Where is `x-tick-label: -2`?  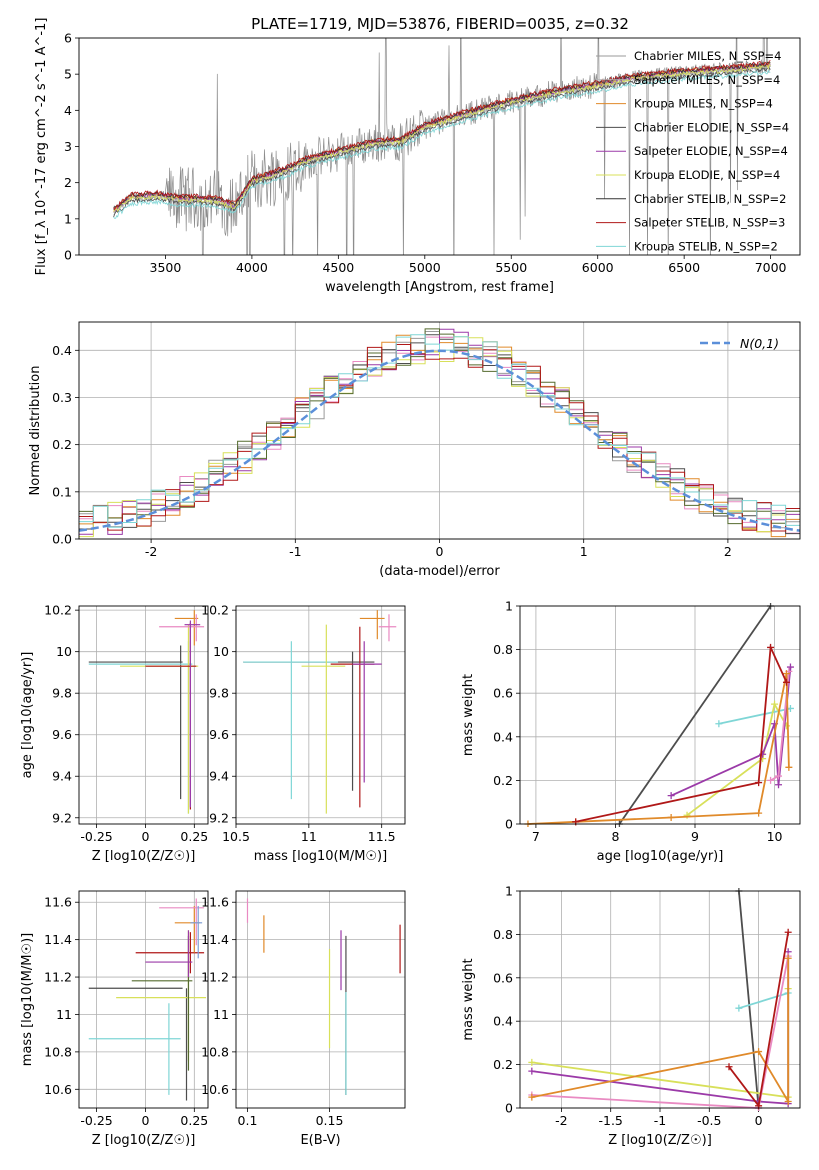 x-tick-label: -2 is located at coordinates (561, 1120).